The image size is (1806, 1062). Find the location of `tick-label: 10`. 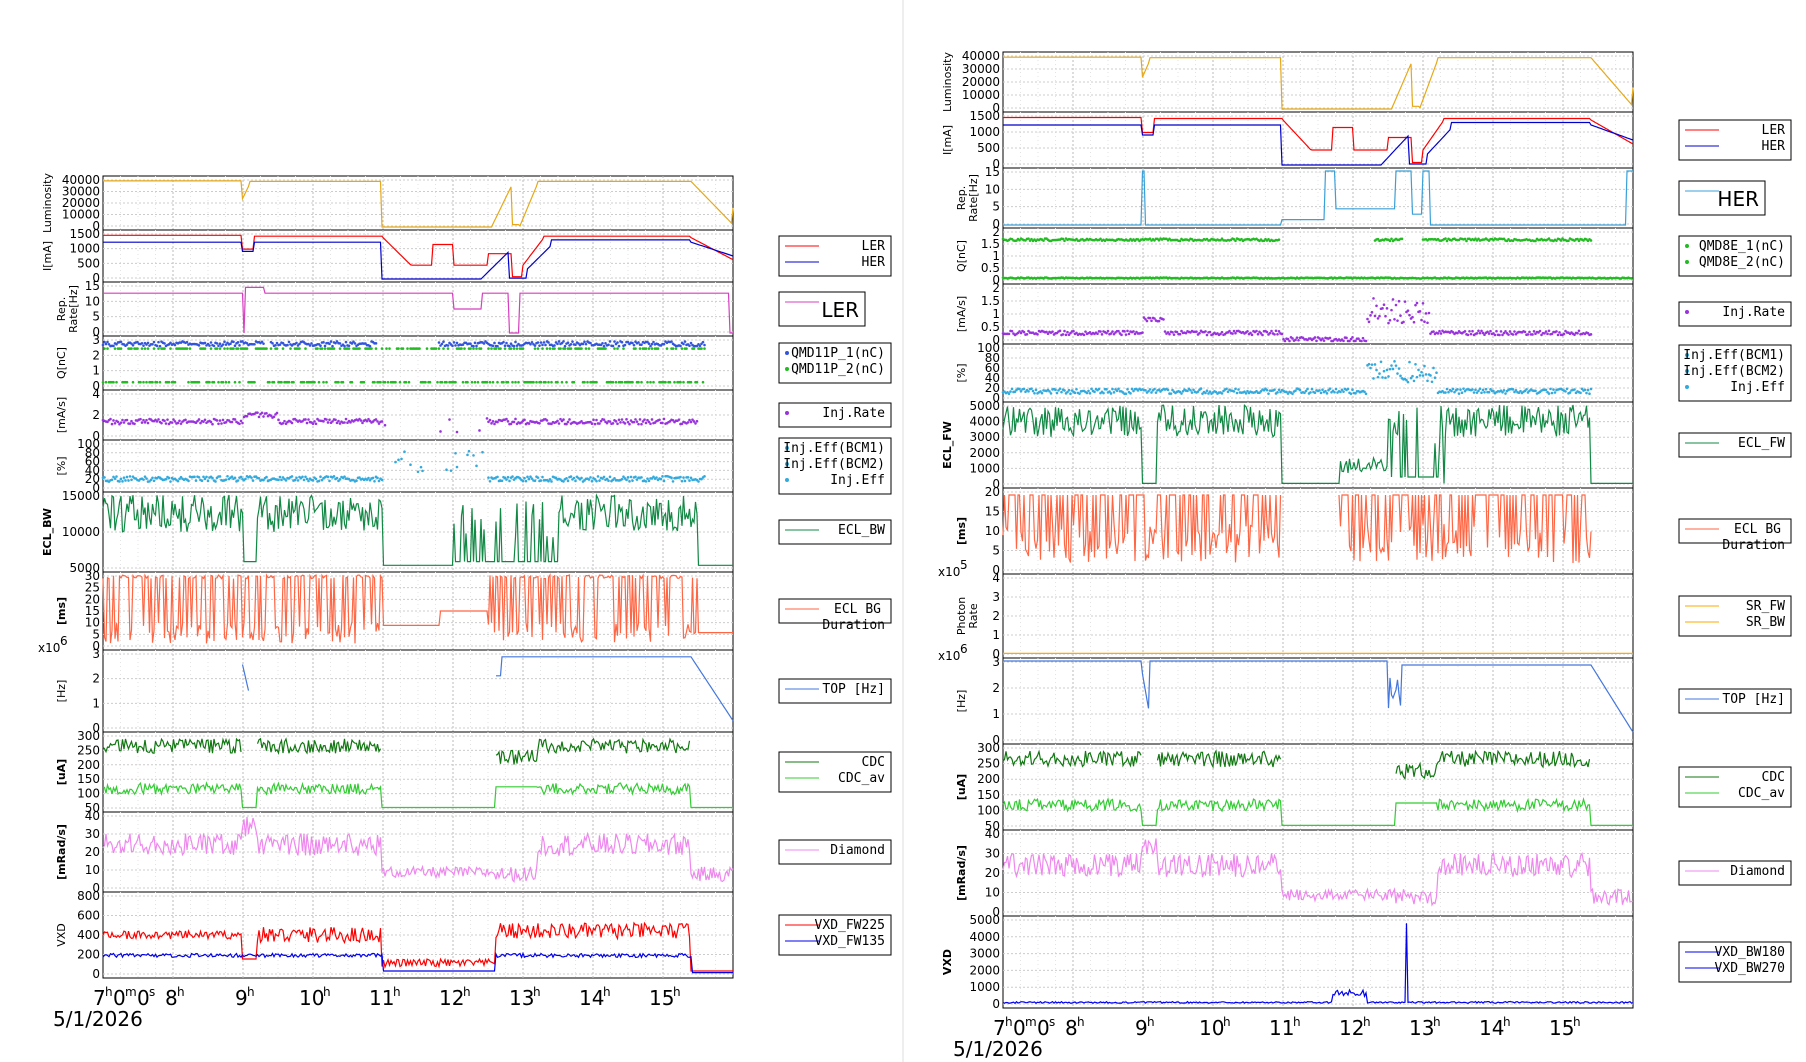

tick-label: 10 is located at coordinates (992, 893).